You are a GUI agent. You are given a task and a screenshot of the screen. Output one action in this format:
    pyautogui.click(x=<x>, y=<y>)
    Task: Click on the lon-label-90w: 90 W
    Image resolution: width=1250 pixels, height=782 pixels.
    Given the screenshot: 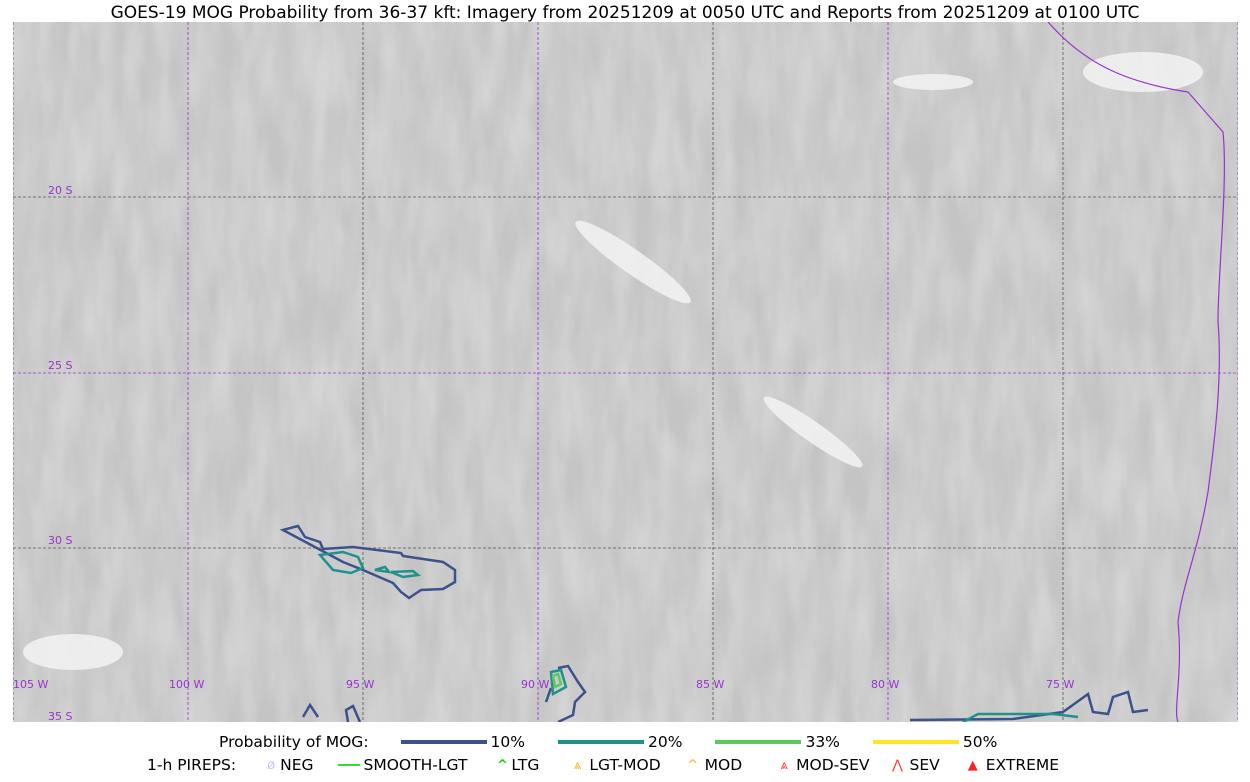 What is the action you would take?
    pyautogui.click(x=535, y=684)
    